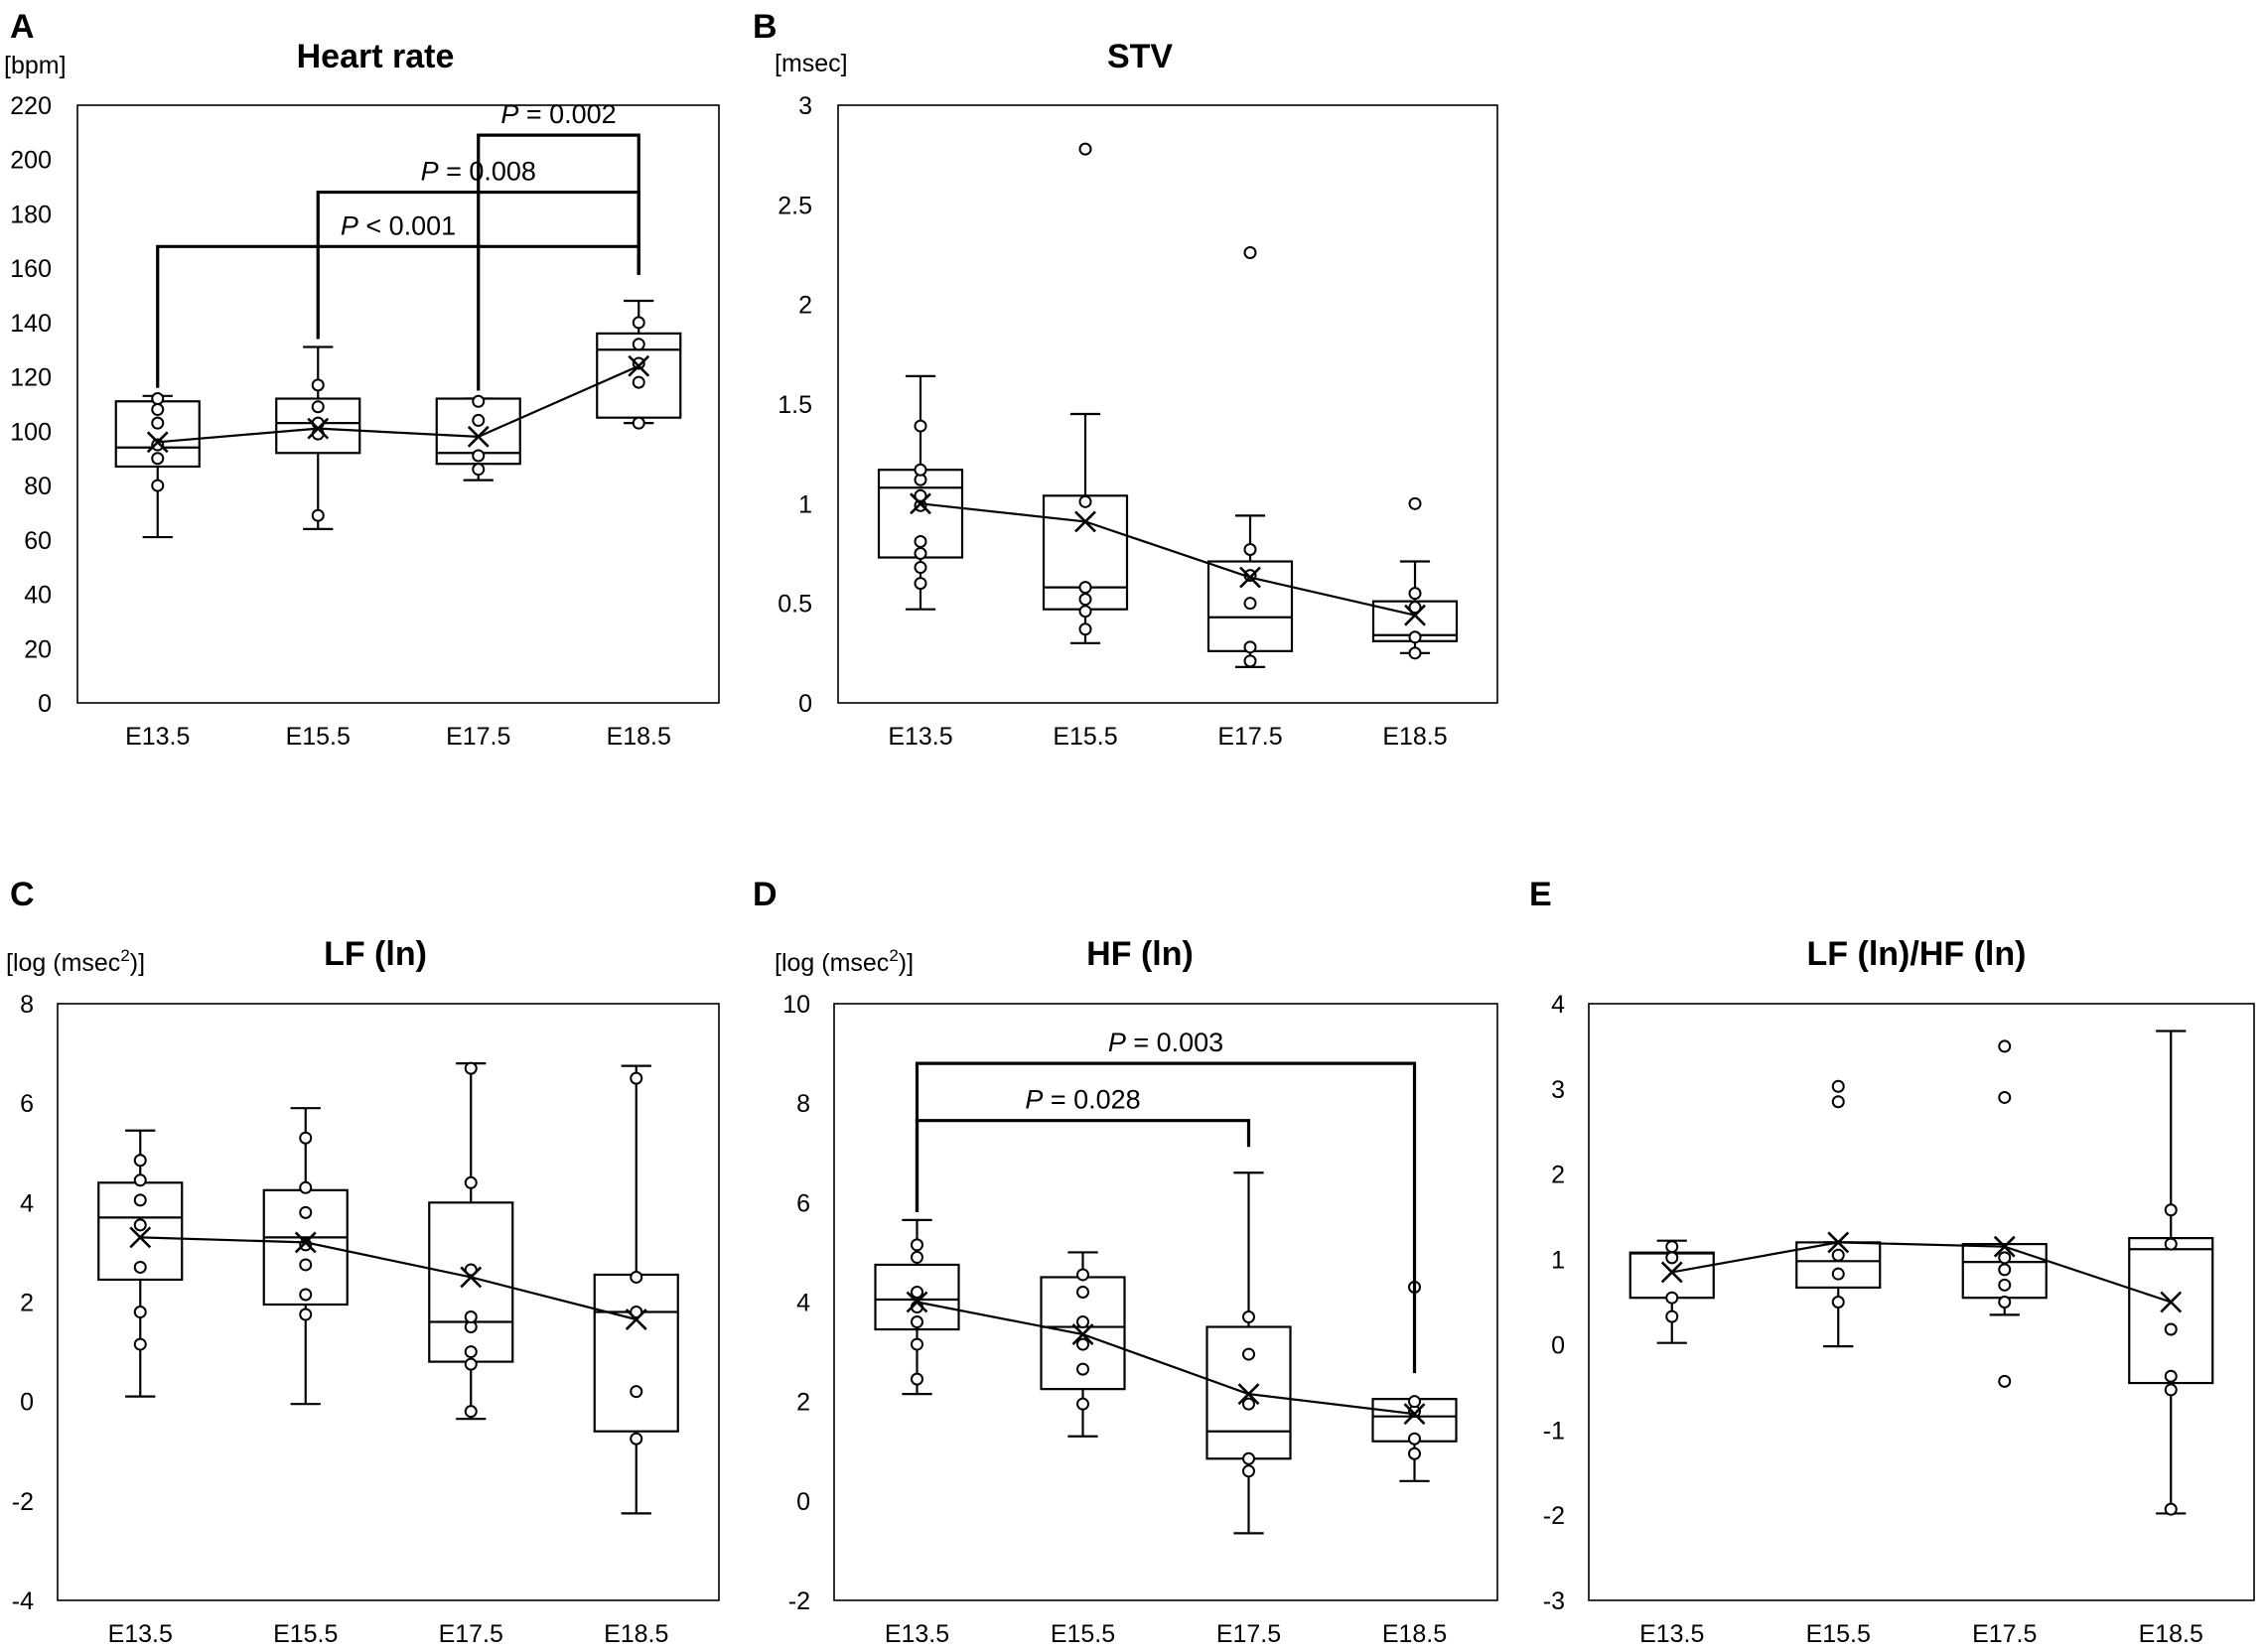  Describe the element at coordinates (31, 161) in the screenshot. I see `y-tick-label: 200` at that location.